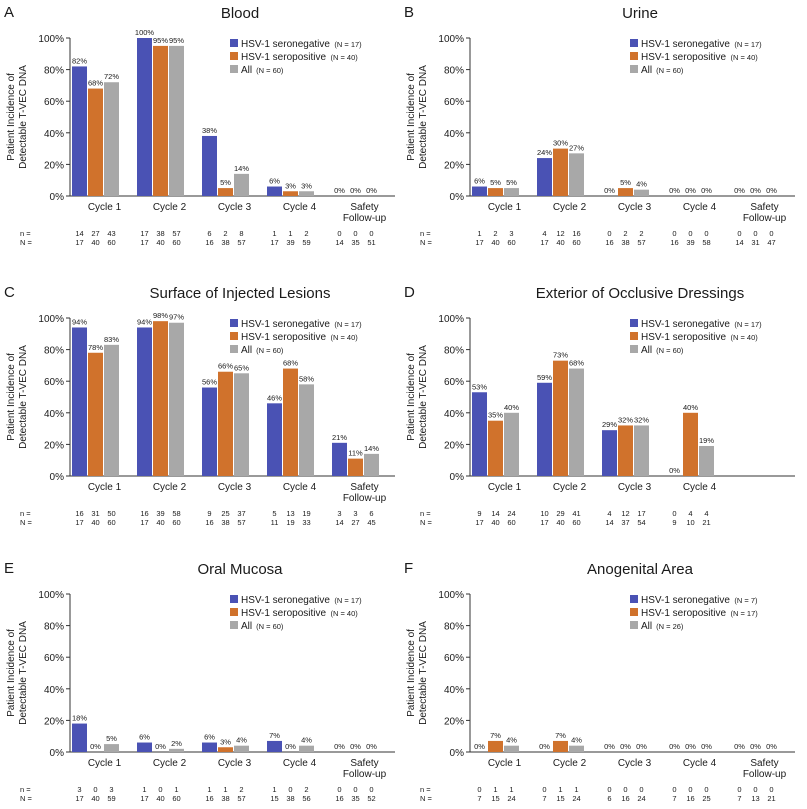 The height and width of the screenshot is (809, 807). What do you see at coordinates (646, 626) in the screenshot?
I see `legend-entry: All` at bounding box center [646, 626].